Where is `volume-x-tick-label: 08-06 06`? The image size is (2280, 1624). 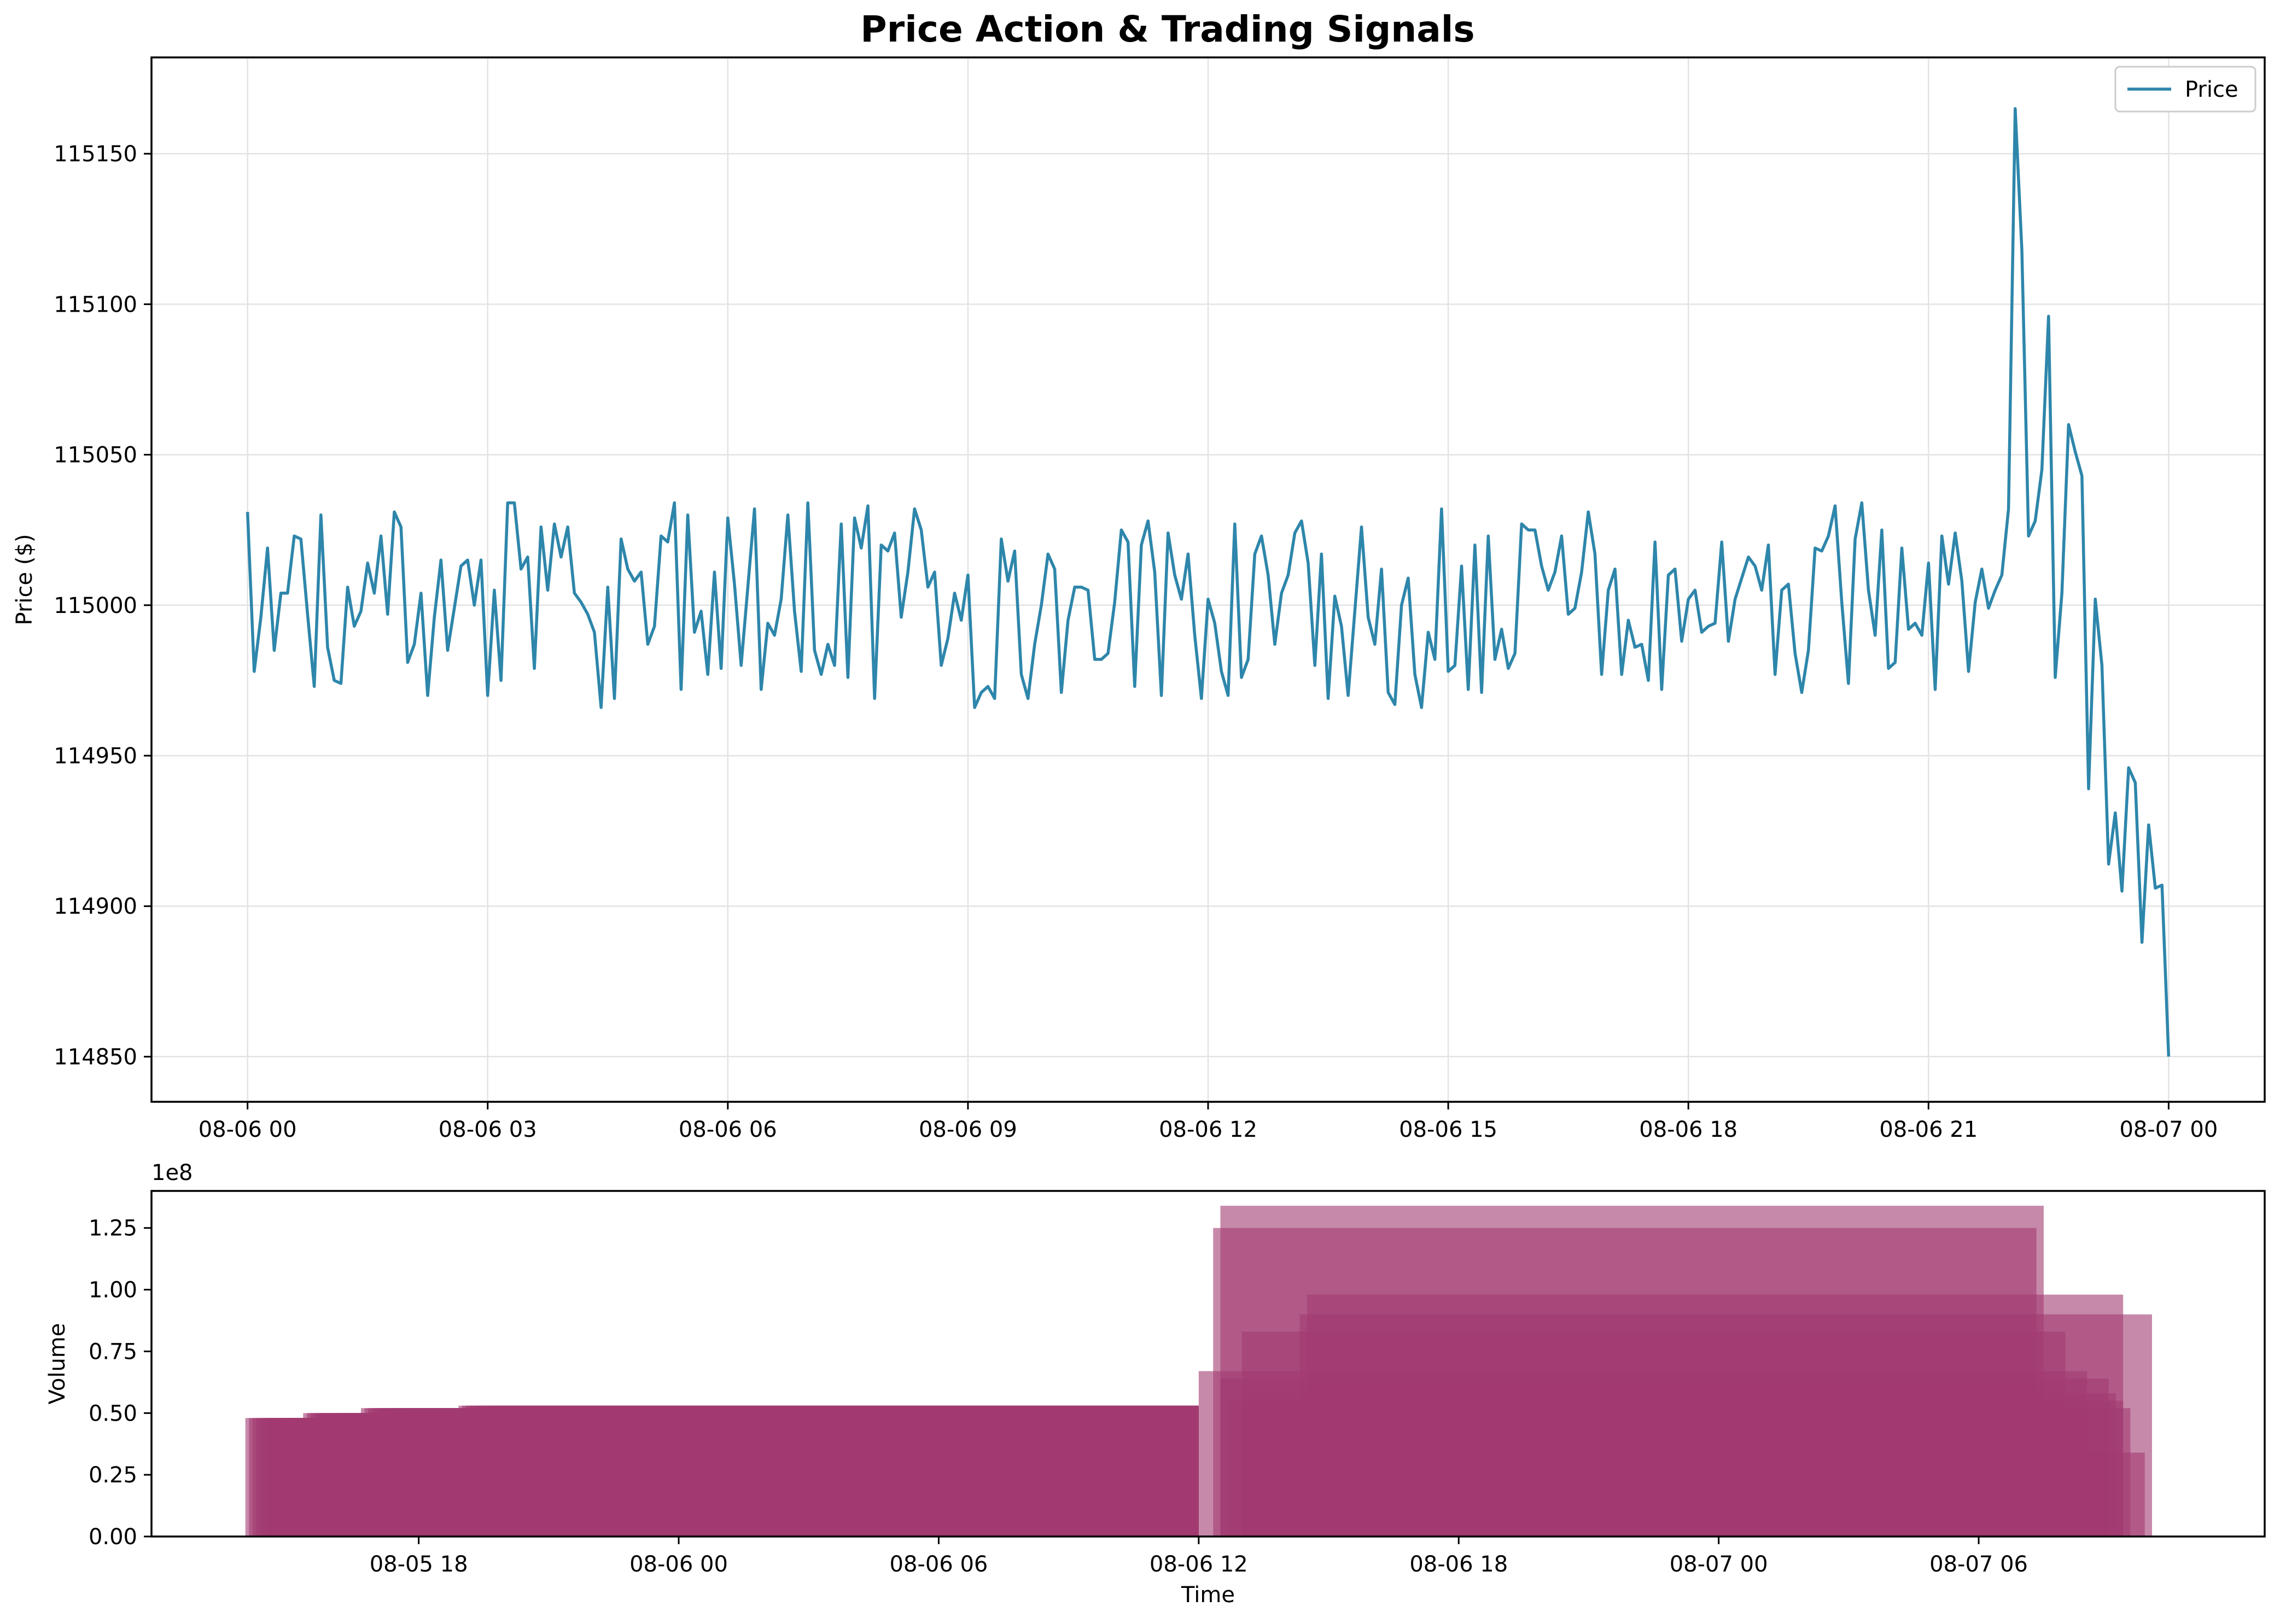
volume-x-tick-label: 08-06 06 is located at coordinates (939, 1564).